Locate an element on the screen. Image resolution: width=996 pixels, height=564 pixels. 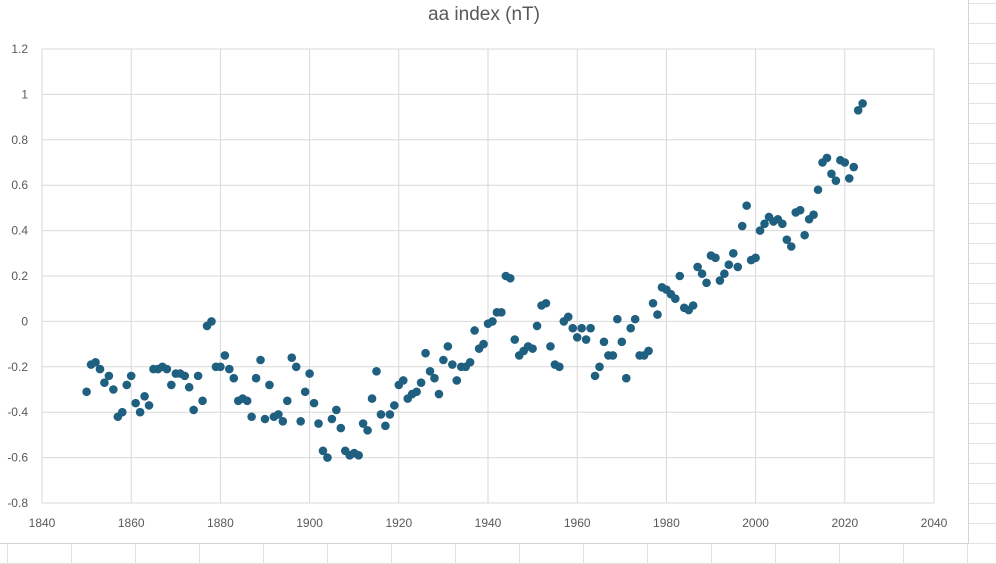
x-tick-label: 1920 is located at coordinates (398, 523).